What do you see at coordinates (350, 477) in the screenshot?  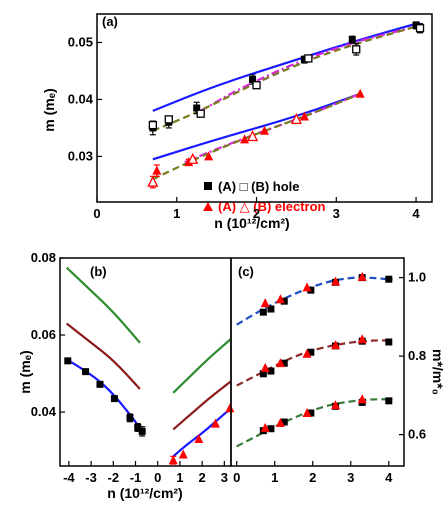 I see `panel-c-xtick-label: 3` at bounding box center [350, 477].